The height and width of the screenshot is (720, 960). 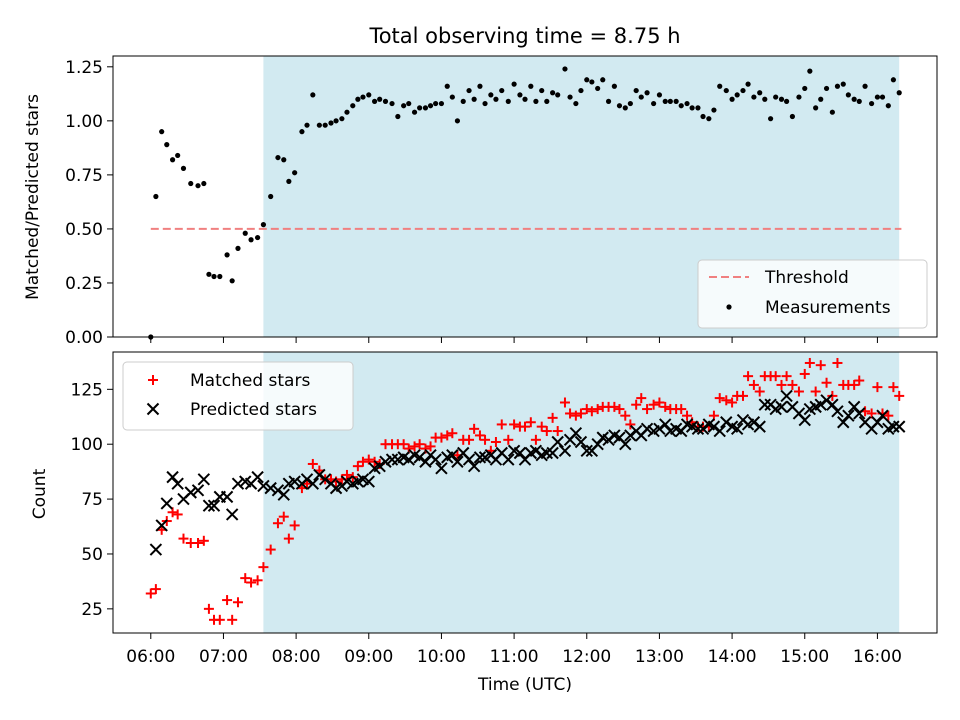 What do you see at coordinates (514, 657) in the screenshot?
I see `x-tick-label: 11:00` at bounding box center [514, 657].